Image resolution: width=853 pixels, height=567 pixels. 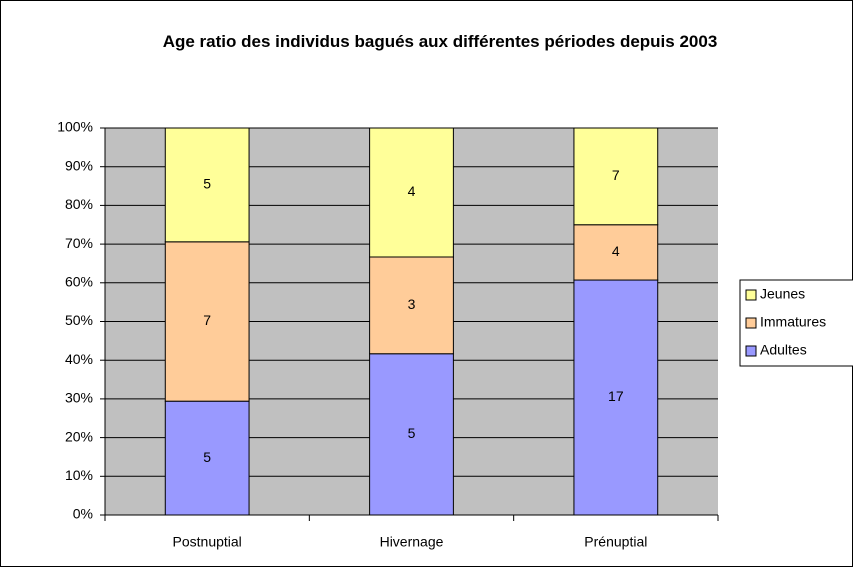 I want to click on y-tick-label: 20%, so click(x=79, y=436).